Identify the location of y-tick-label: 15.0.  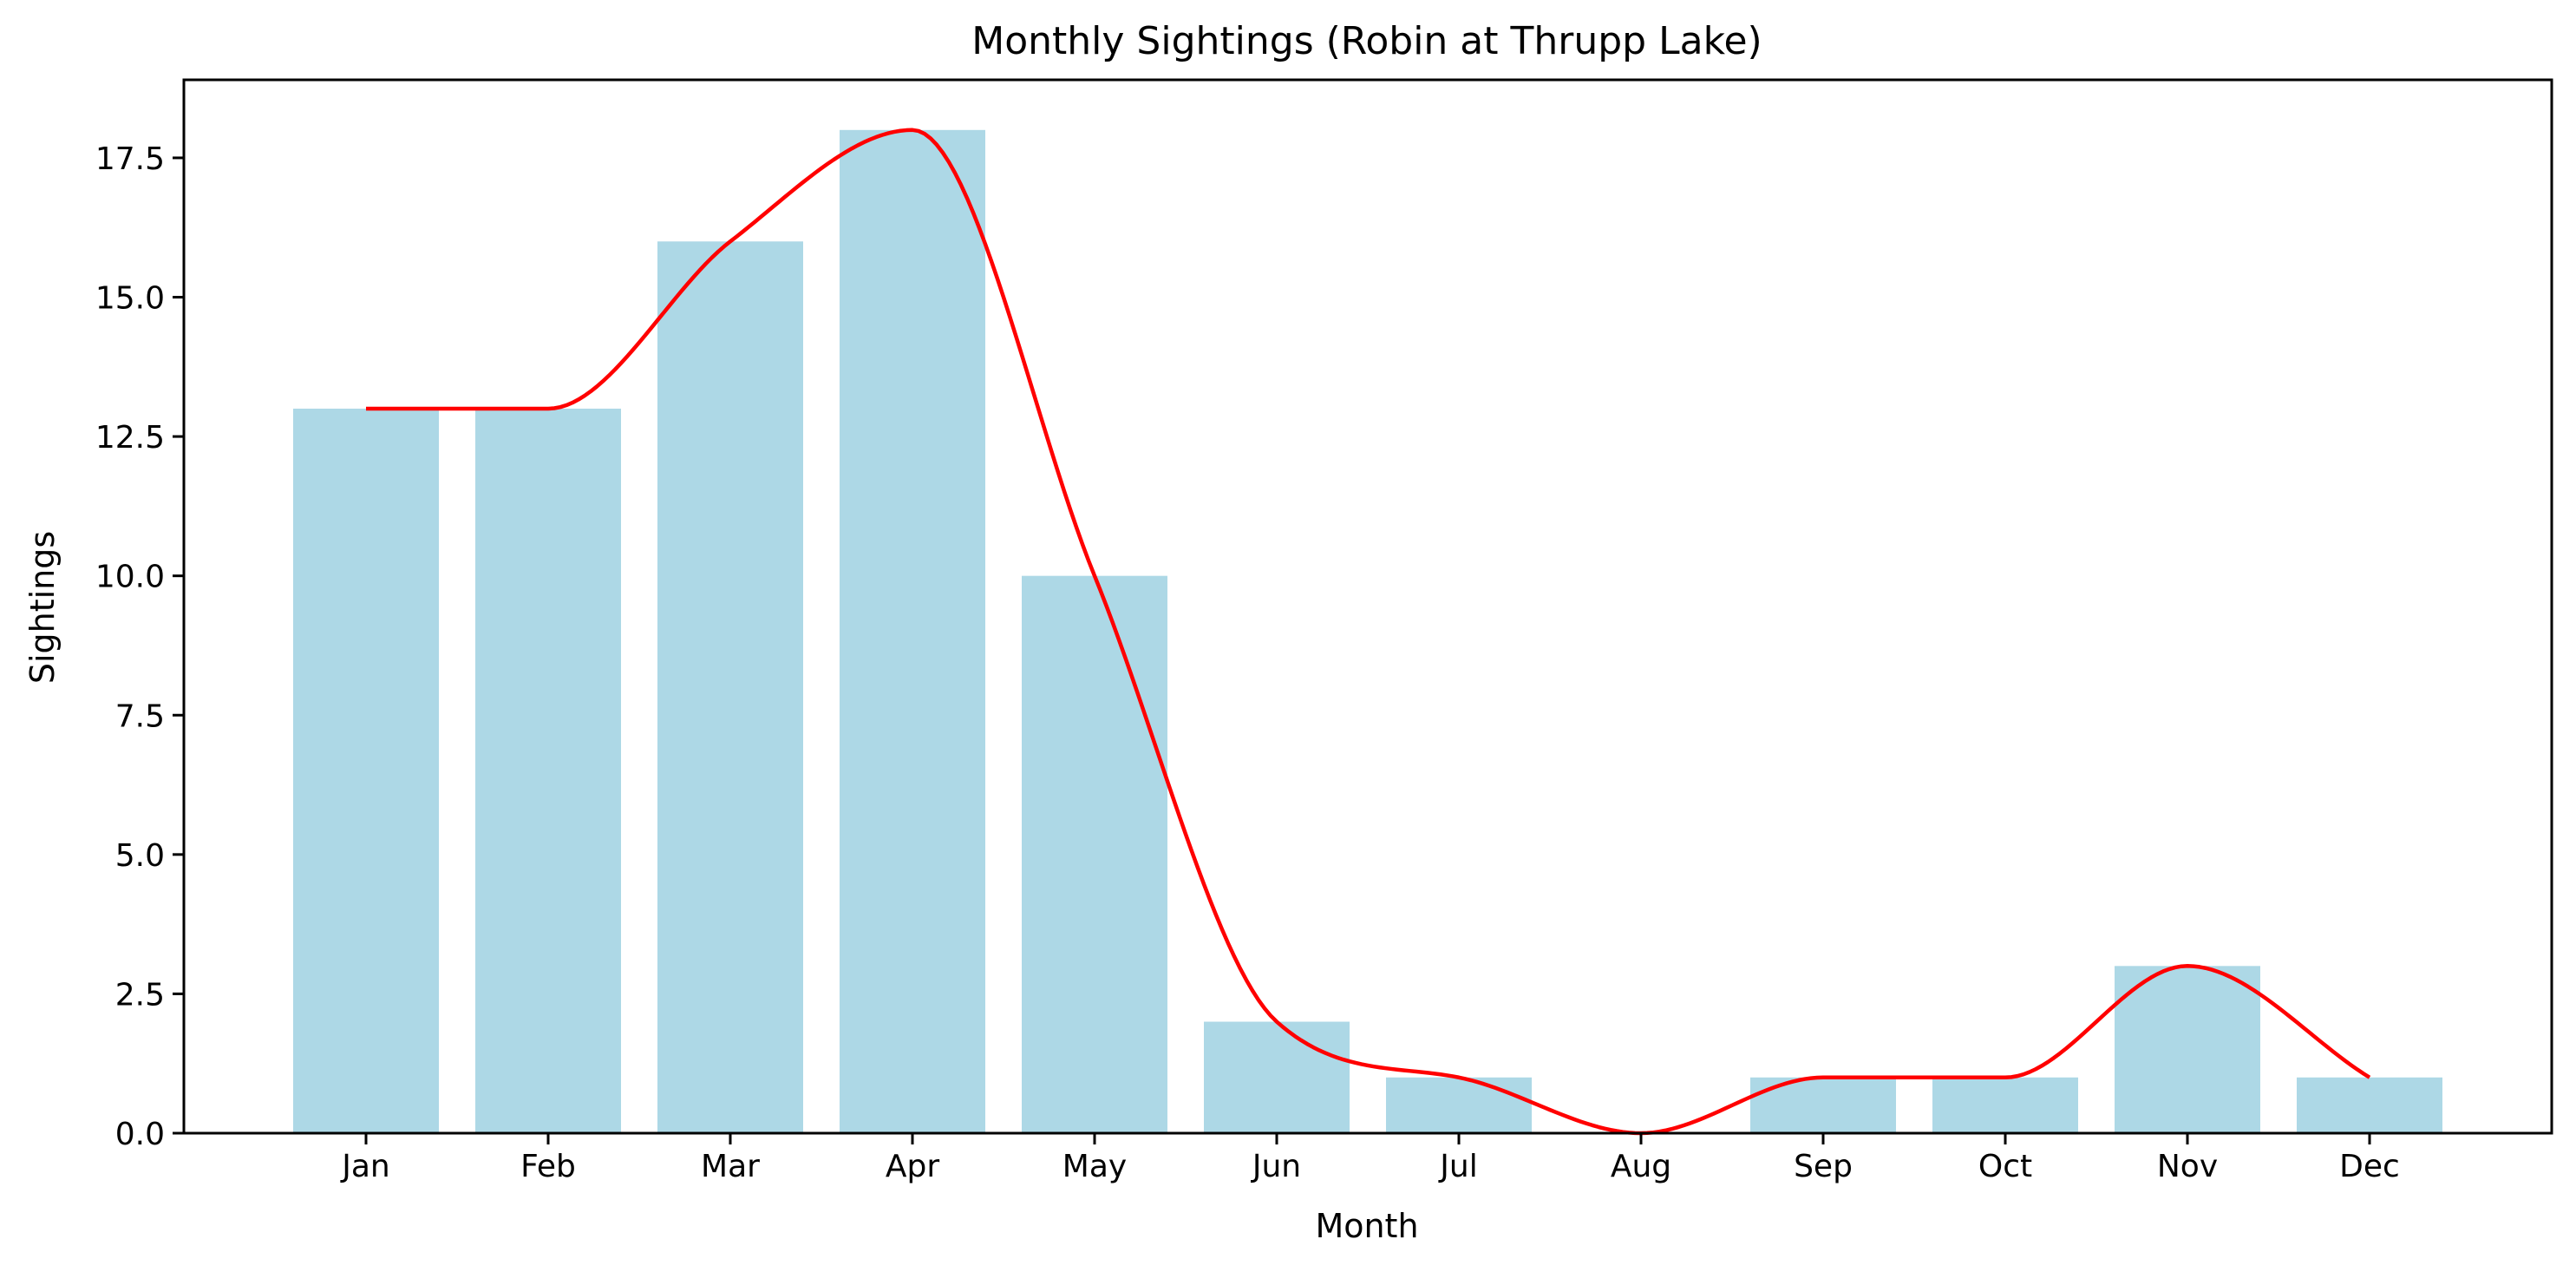
(130, 299).